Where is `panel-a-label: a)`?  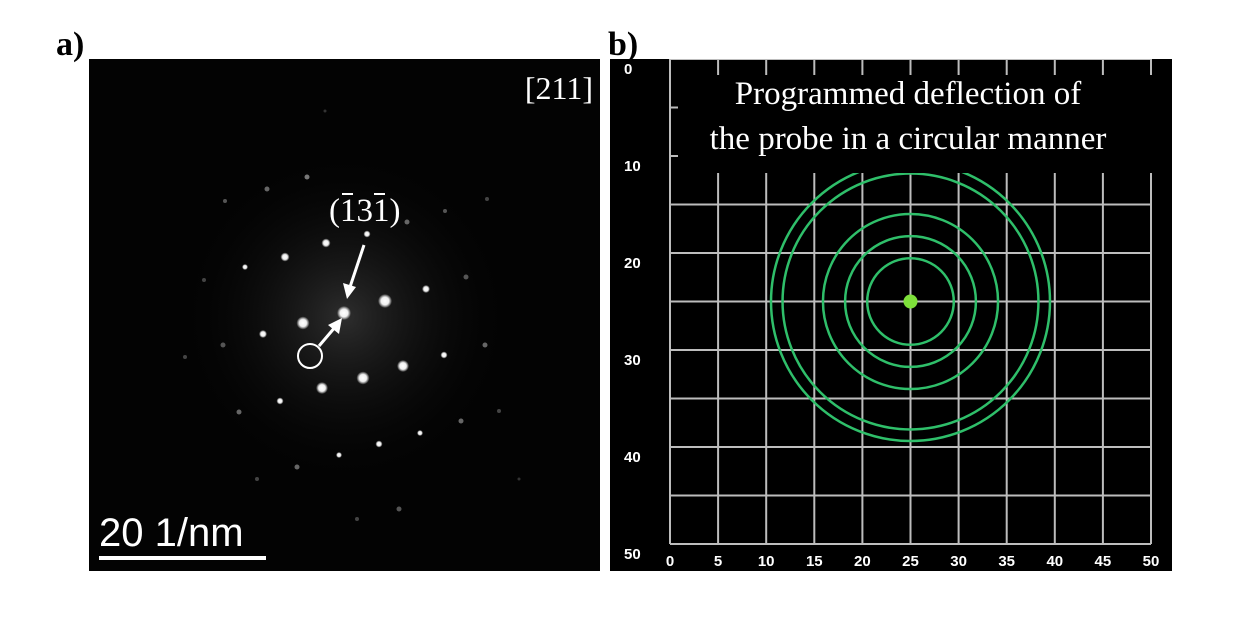
panel-a-label: a) is located at coordinates (70, 44).